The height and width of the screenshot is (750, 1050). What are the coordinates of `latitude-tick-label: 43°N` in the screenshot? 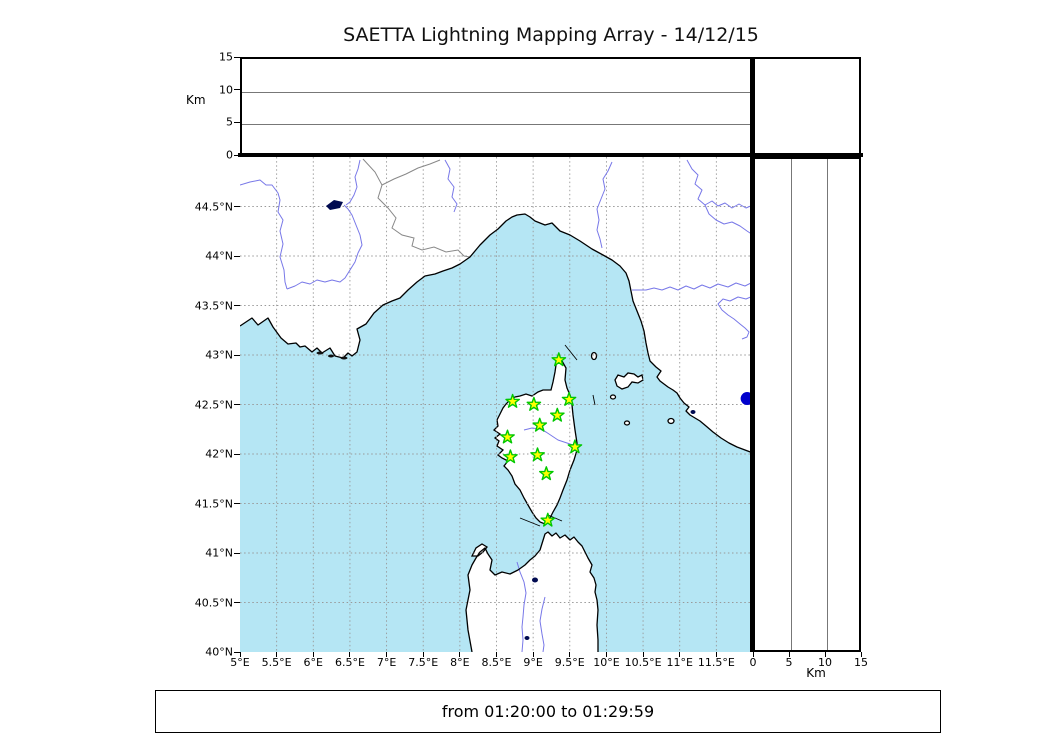 It's located at (219, 355).